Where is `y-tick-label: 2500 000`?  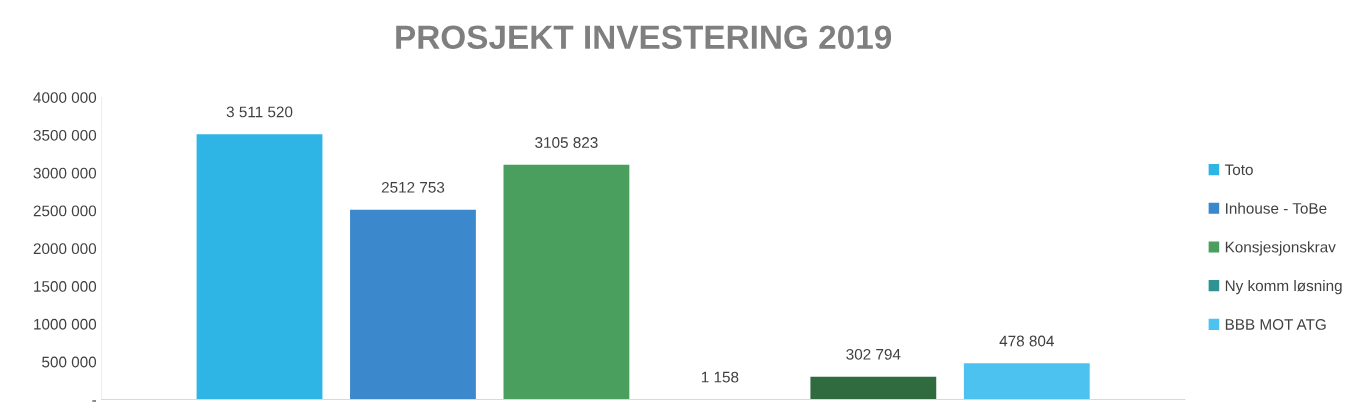 y-tick-label: 2500 000 is located at coordinates (65, 211).